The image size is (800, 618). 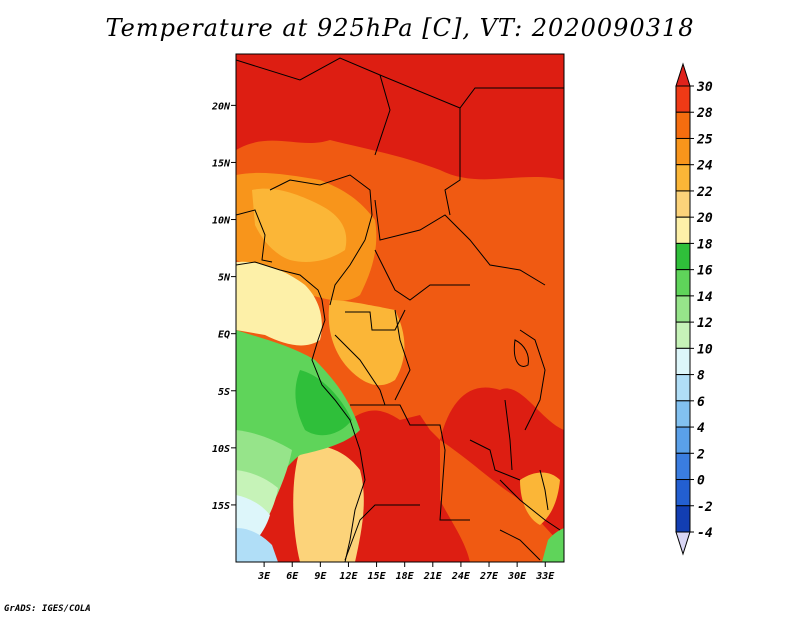 I want to click on field-pale-west, so click(x=279, y=303).